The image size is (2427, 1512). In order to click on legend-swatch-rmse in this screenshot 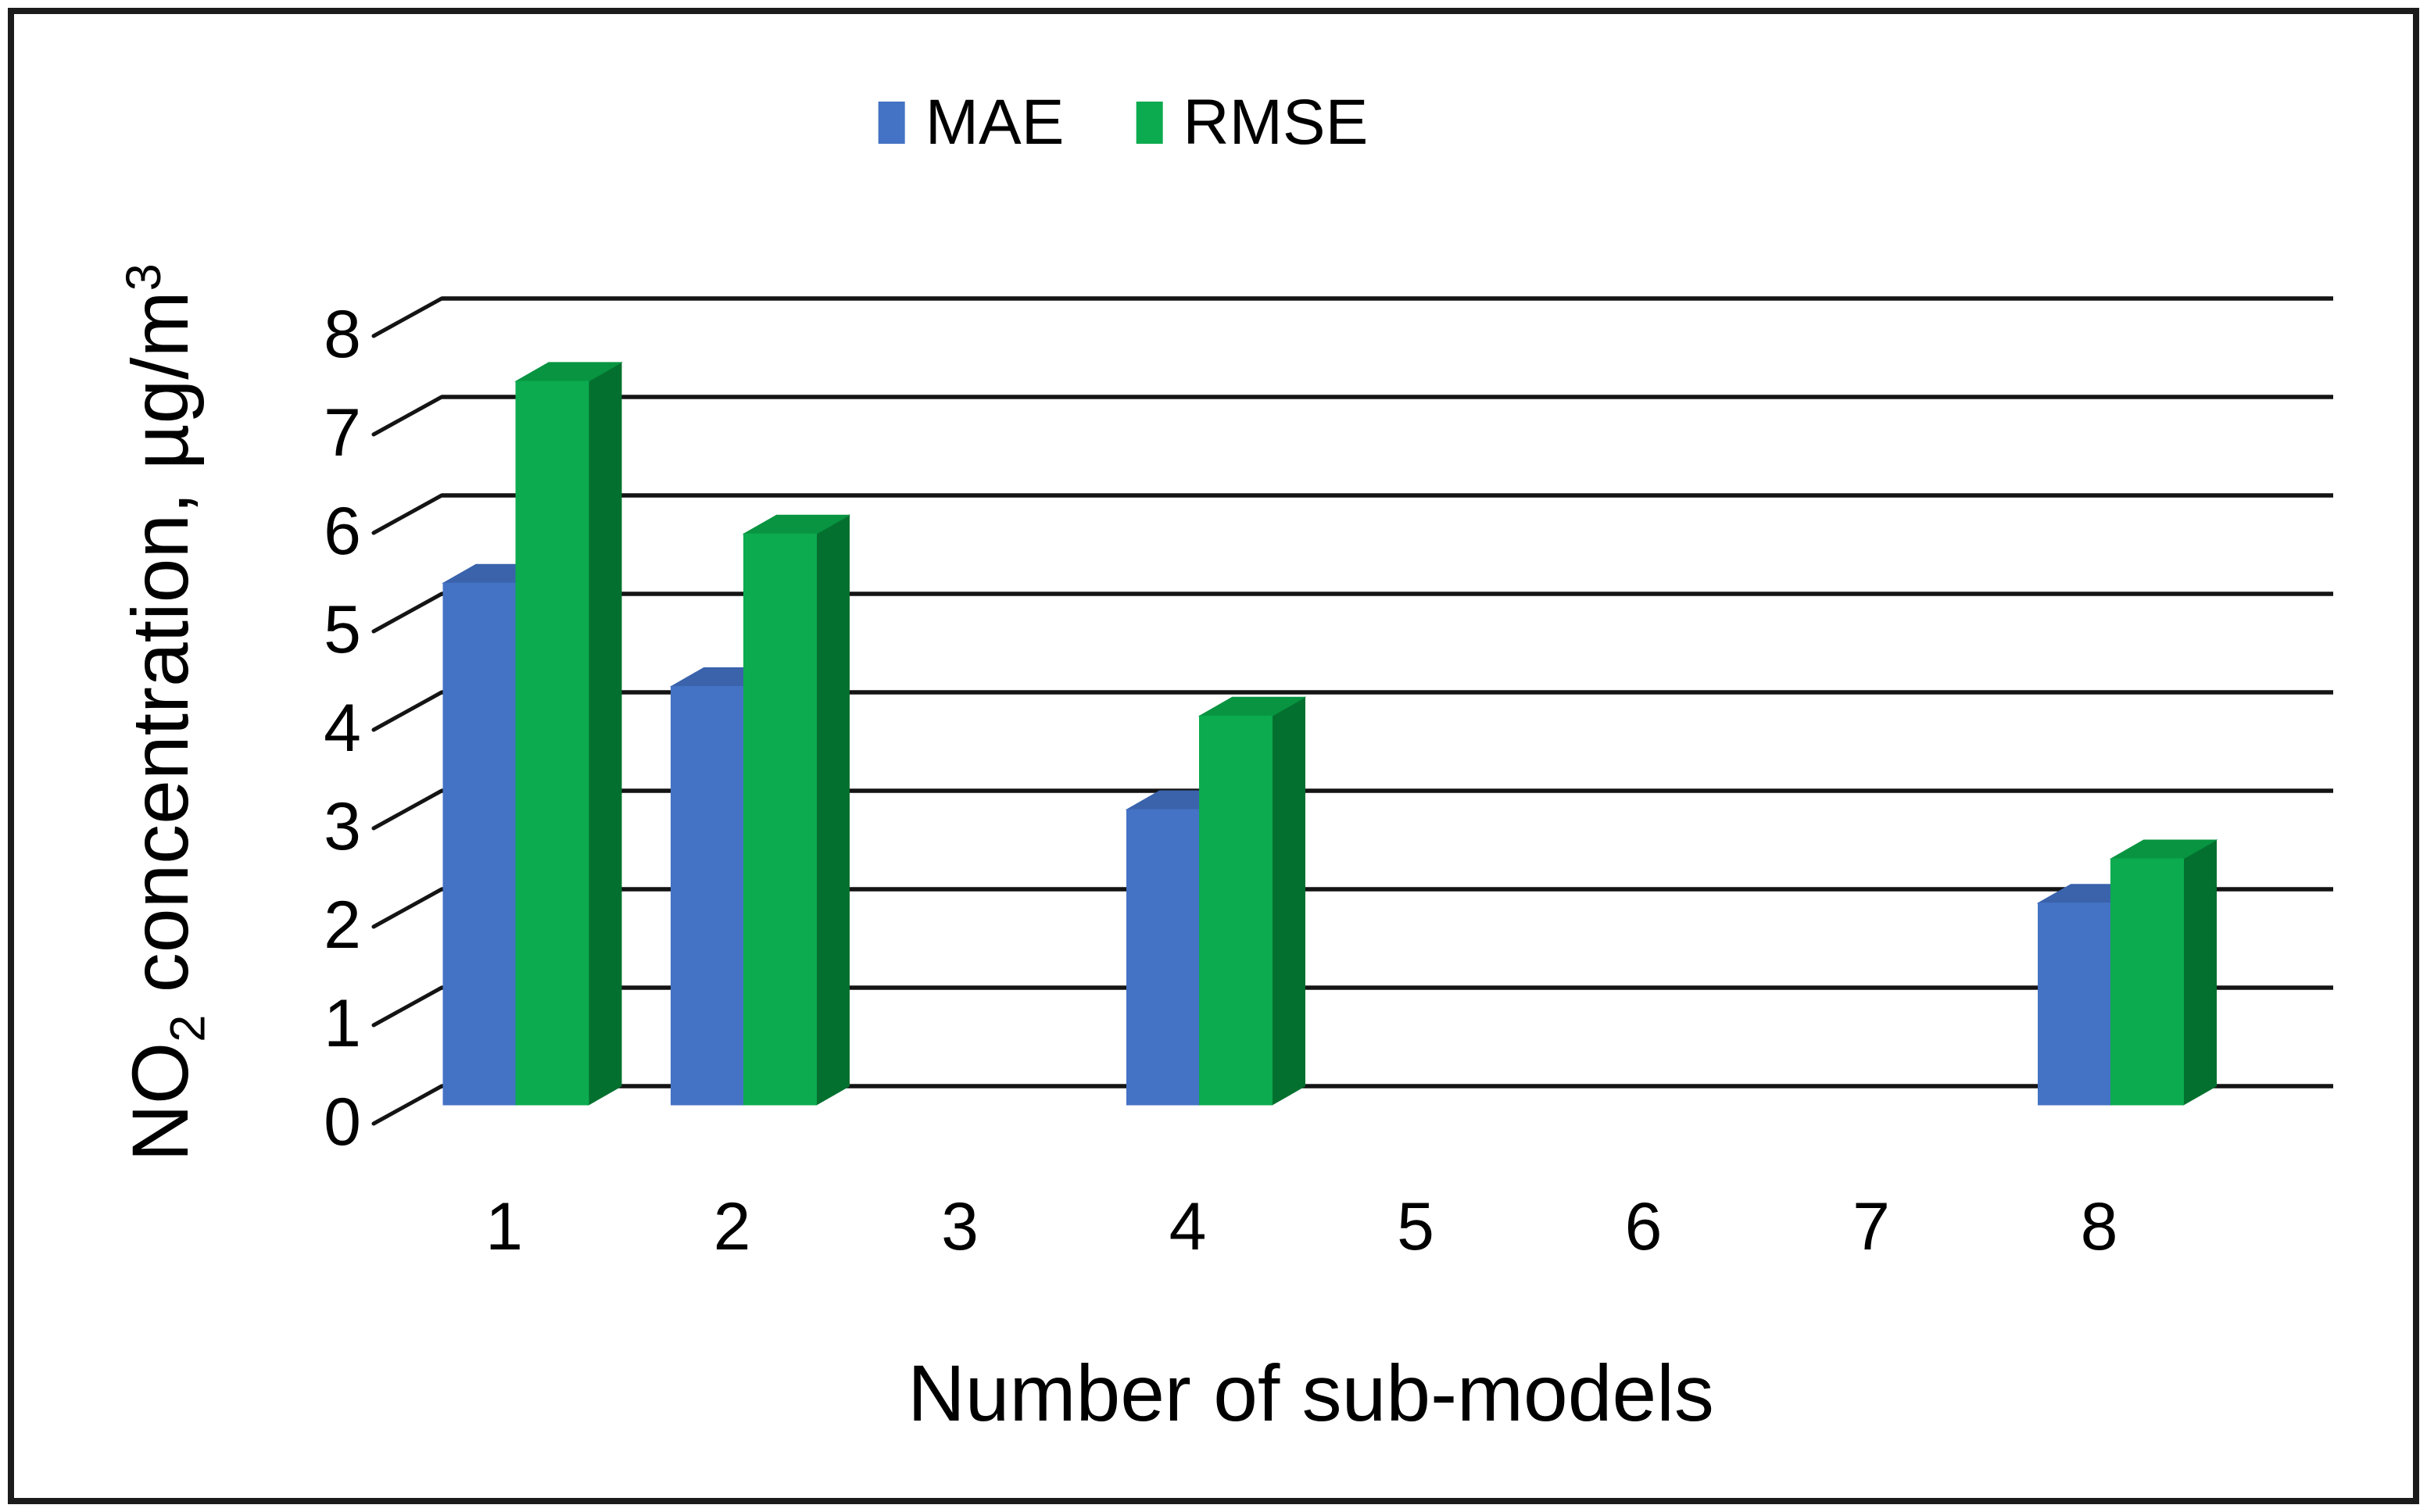, I will do `click(1149, 123)`.